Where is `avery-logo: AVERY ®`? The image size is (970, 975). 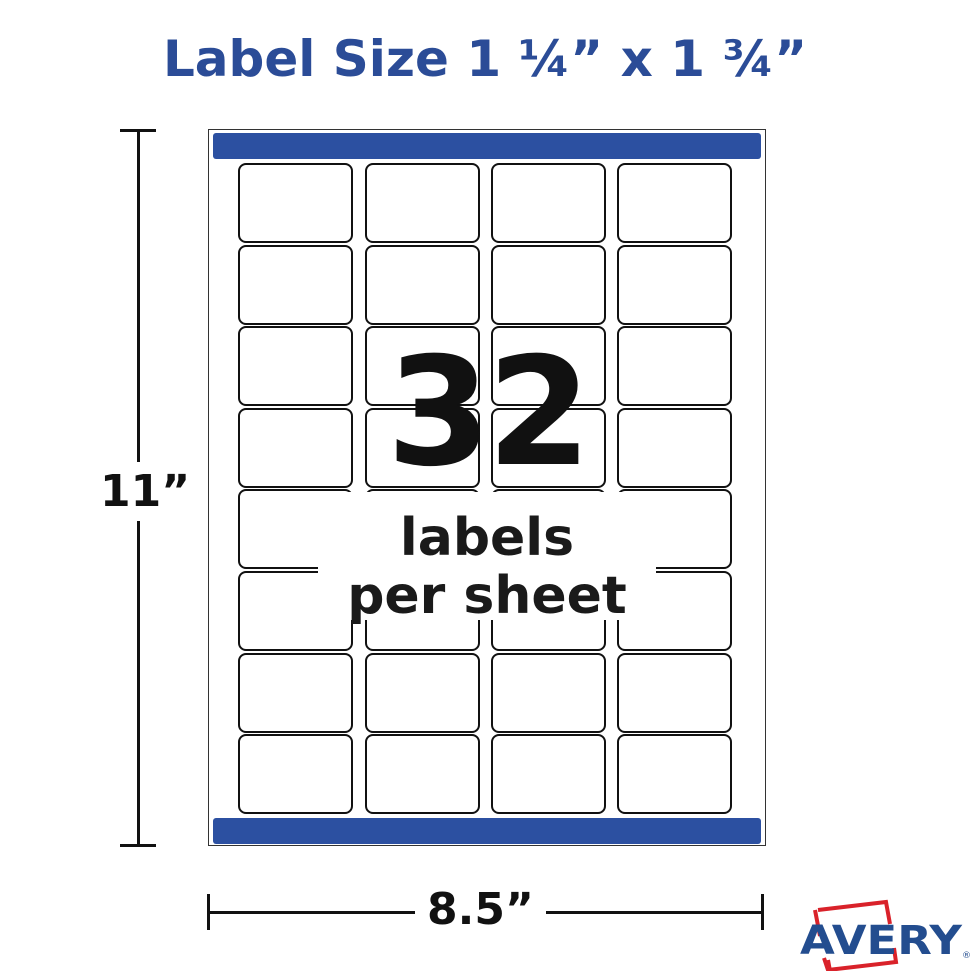
avery-logo: AVERY ® is located at coordinates (884, 931).